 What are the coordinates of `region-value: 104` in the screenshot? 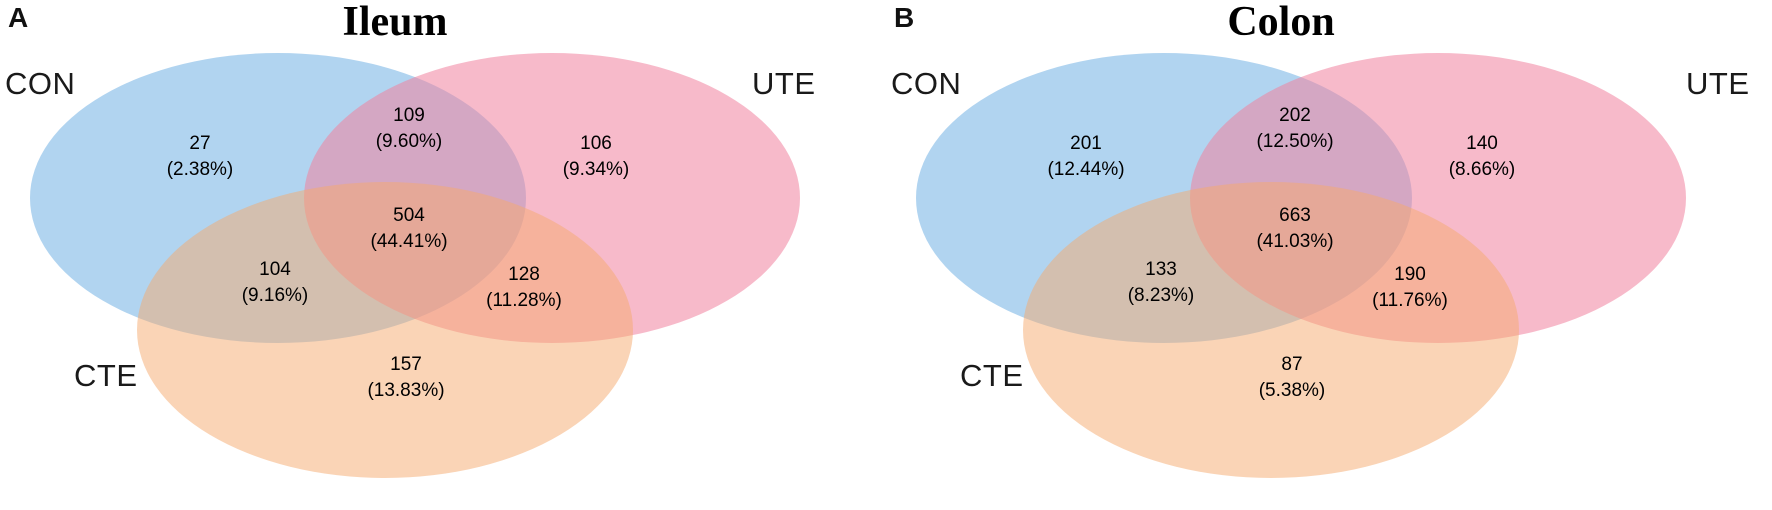 It's located at (275, 269).